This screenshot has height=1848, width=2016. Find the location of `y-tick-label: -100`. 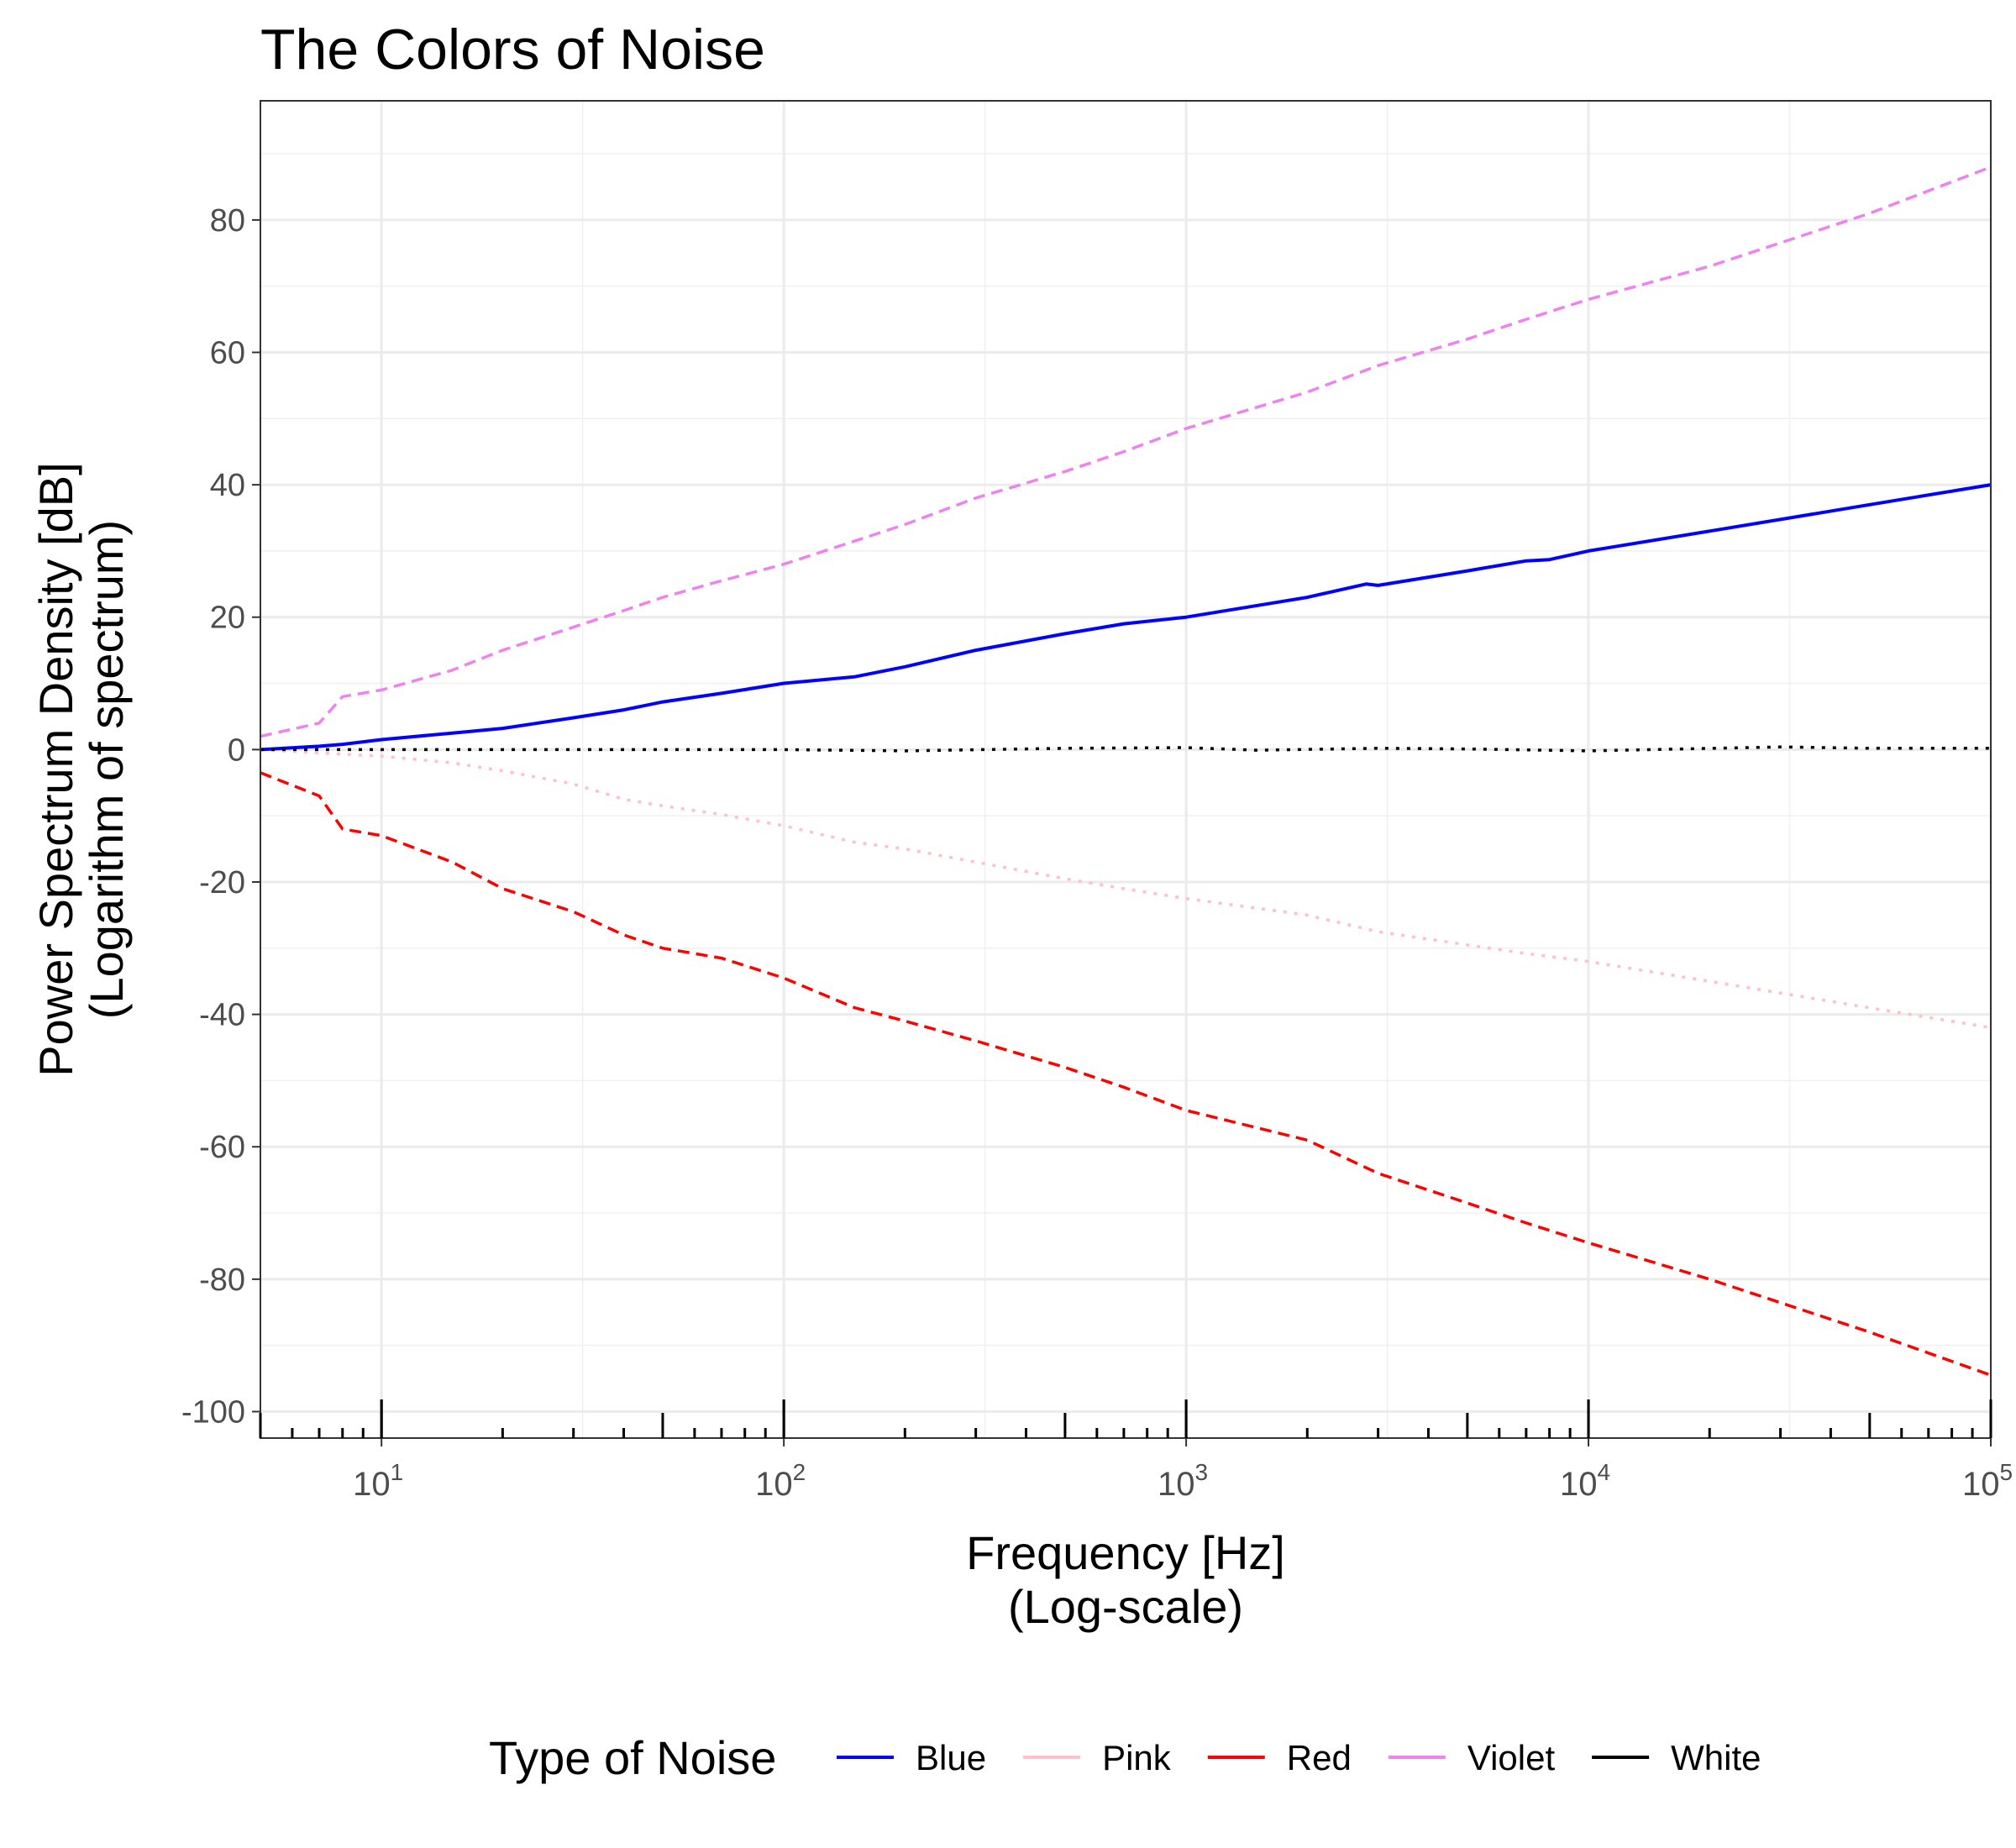

y-tick-label: -100 is located at coordinates (213, 1412).